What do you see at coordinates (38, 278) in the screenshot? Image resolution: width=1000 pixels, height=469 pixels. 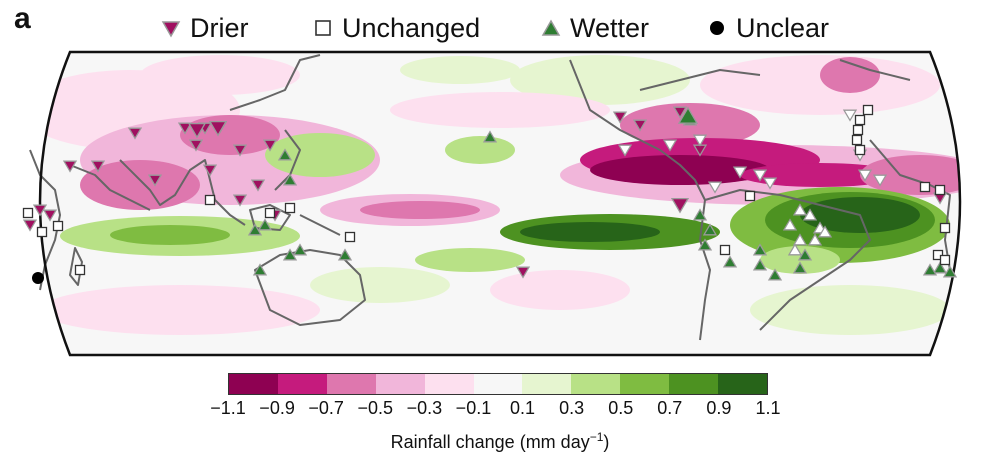 I see `unclear-marker` at bounding box center [38, 278].